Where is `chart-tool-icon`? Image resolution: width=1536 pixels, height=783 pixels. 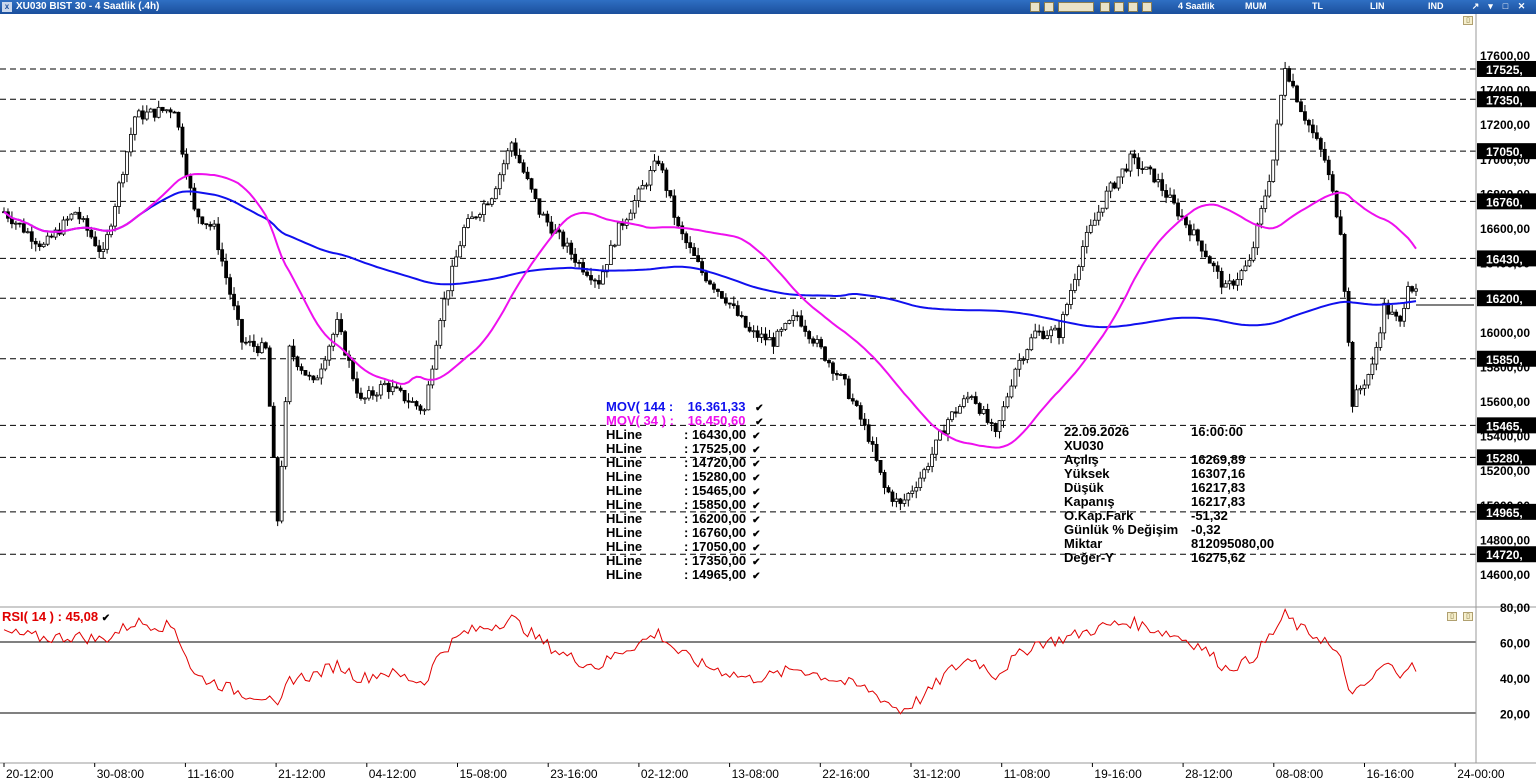 chart-tool-icon is located at coordinates (1035, 7).